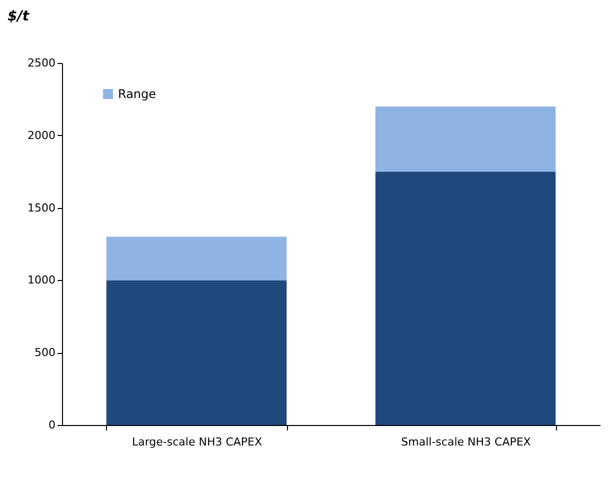  What do you see at coordinates (52, 425) in the screenshot?
I see `y-tick-label: 0` at bounding box center [52, 425].